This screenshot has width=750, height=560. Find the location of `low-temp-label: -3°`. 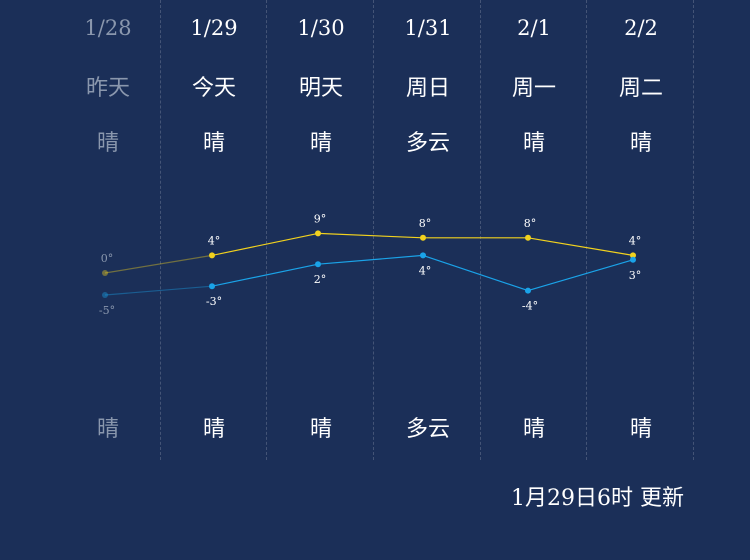

low-temp-label: -3° is located at coordinates (214, 301).